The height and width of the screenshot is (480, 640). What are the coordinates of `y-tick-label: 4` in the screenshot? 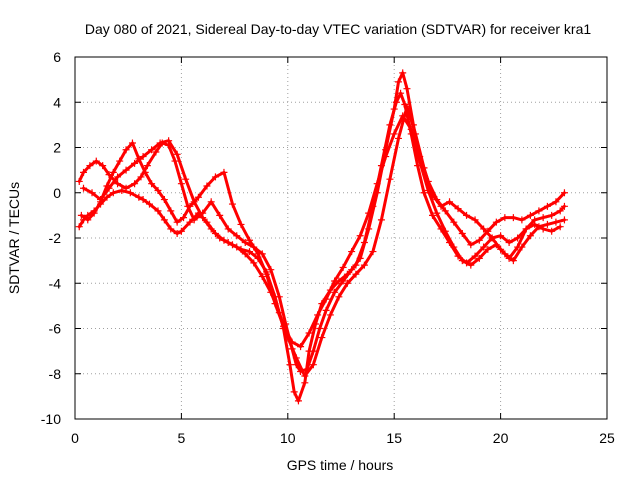 It's located at (57, 102).